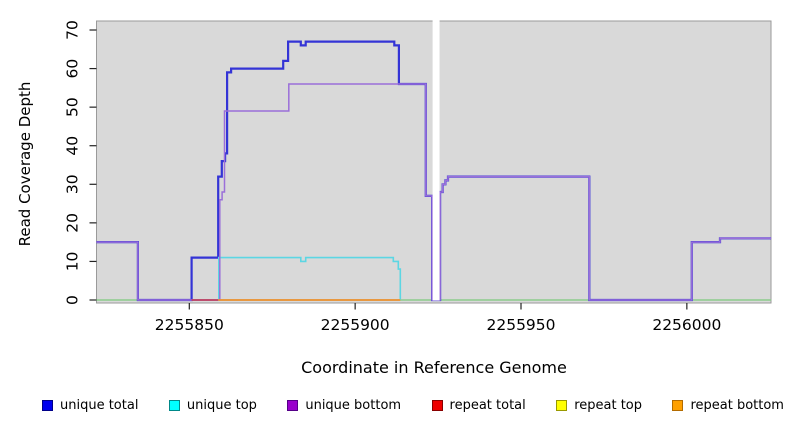 This screenshot has width=792, height=432. Describe the element at coordinates (353, 405) in the screenshot. I see `legend-label: unique bottom` at that location.